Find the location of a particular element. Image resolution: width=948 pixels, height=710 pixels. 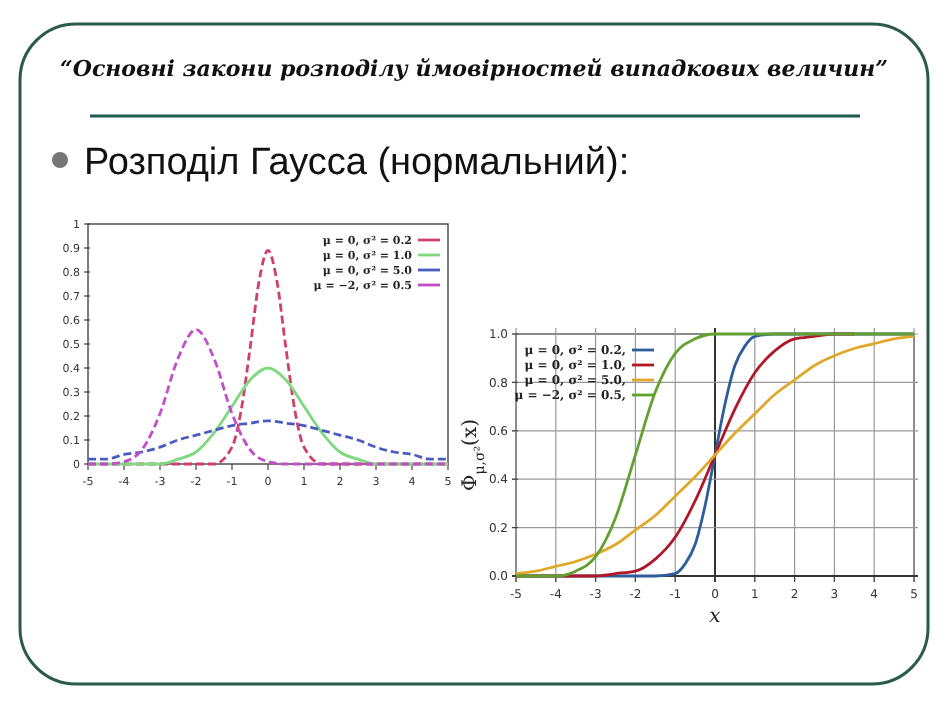

chart-title: “Основні закони розподілу ймовірностей випадкових величин” is located at coordinates (474, 69).